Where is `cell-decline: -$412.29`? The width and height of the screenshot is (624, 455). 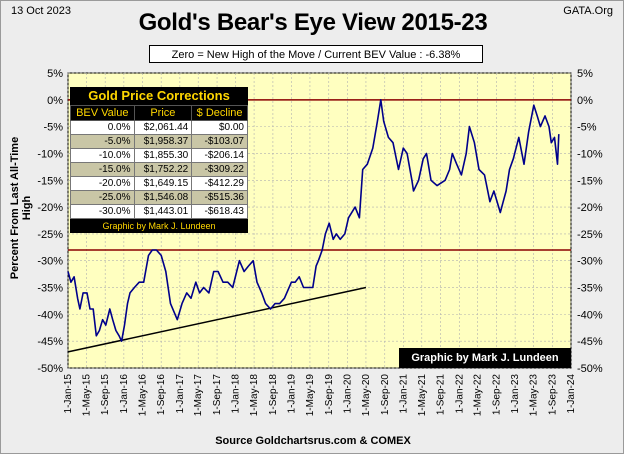 cell-decline: -$412.29 is located at coordinates (219, 183).